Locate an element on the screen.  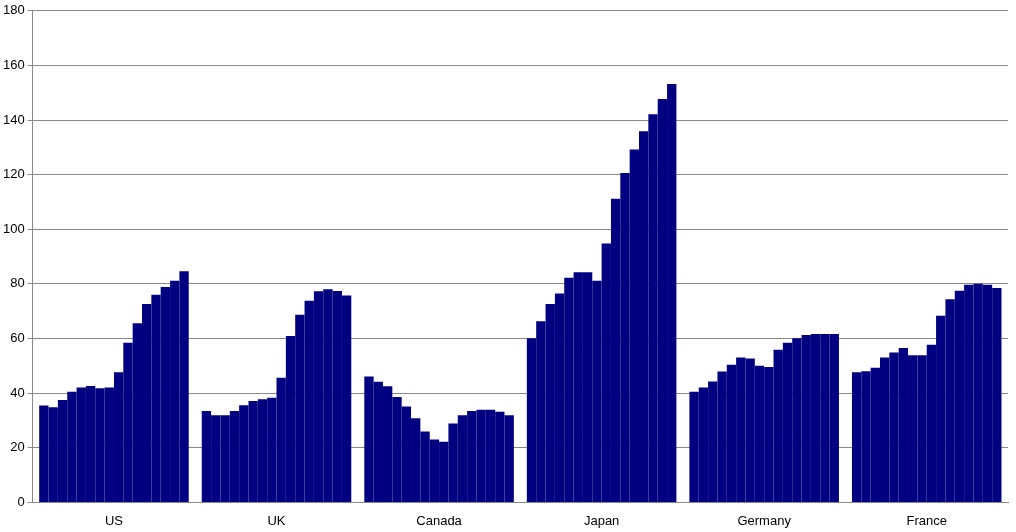
x-tick-label: Canada is located at coordinates (439, 520).